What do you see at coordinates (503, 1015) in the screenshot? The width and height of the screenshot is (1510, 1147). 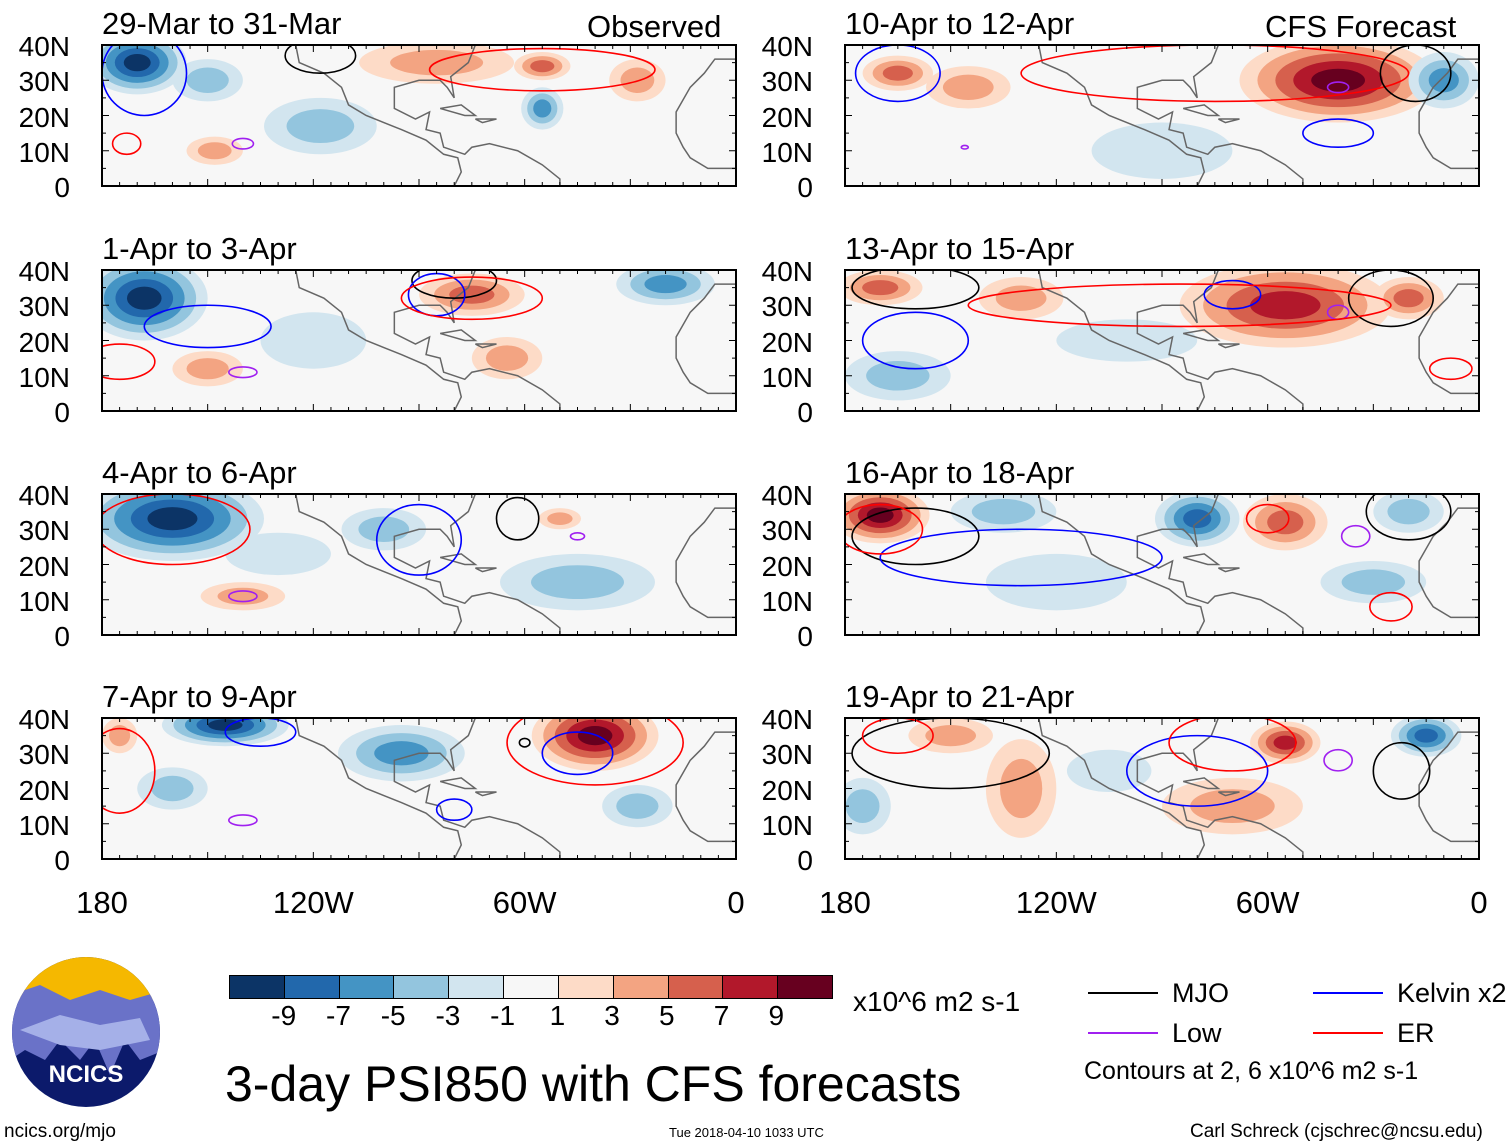 I see `colorbar-label: -1` at bounding box center [503, 1015].